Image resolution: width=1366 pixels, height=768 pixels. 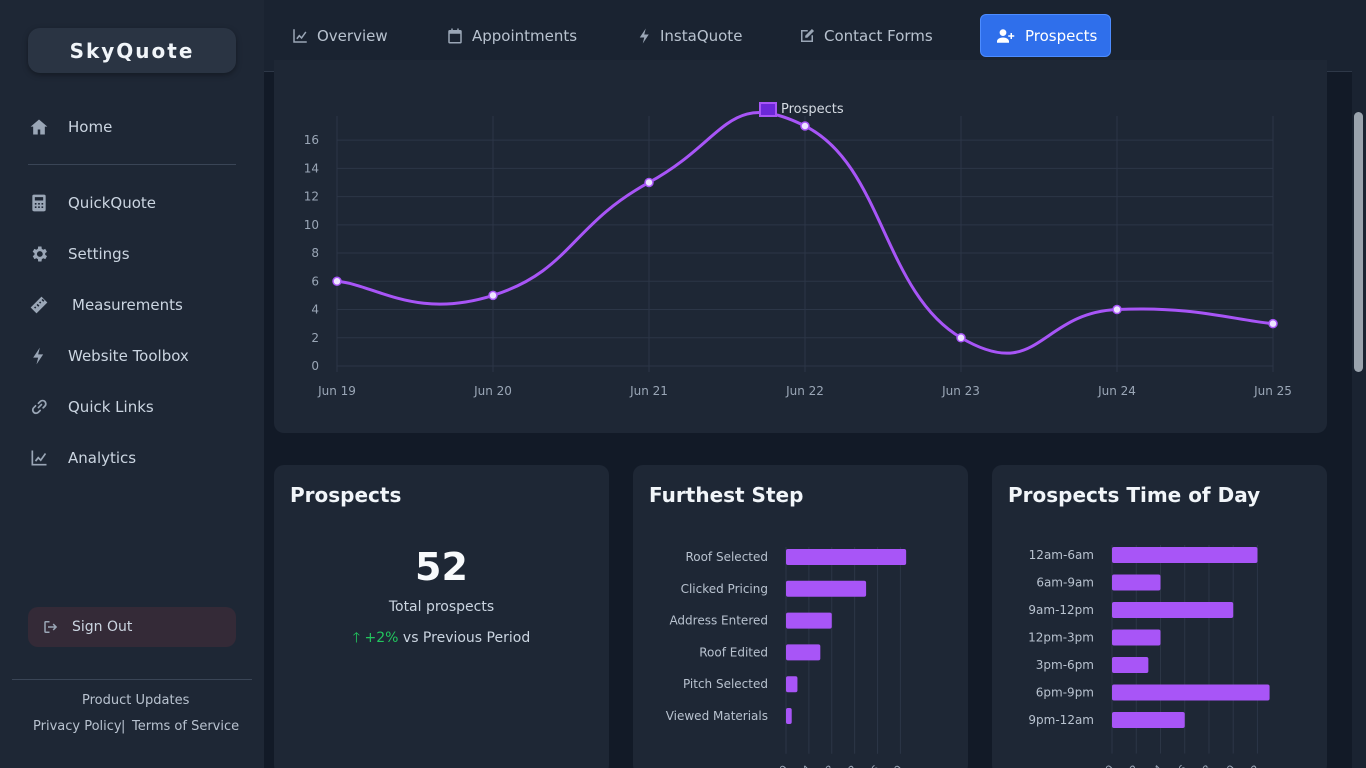 I want to click on x-tick-label: Jun 24, so click(x=1116, y=391).